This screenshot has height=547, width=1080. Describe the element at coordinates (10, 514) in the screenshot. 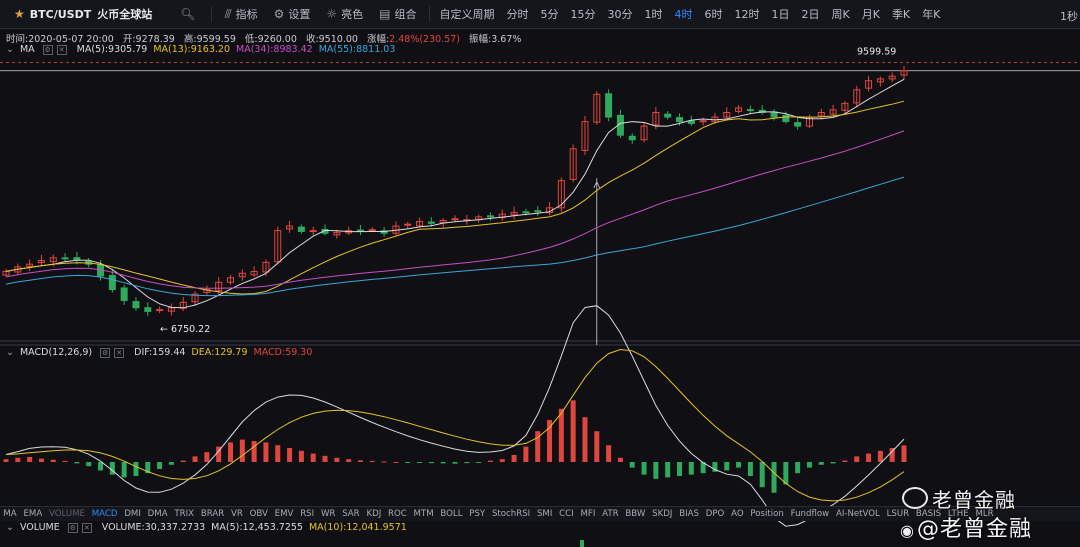

I see `indicator-tab-ma: MA` at that location.